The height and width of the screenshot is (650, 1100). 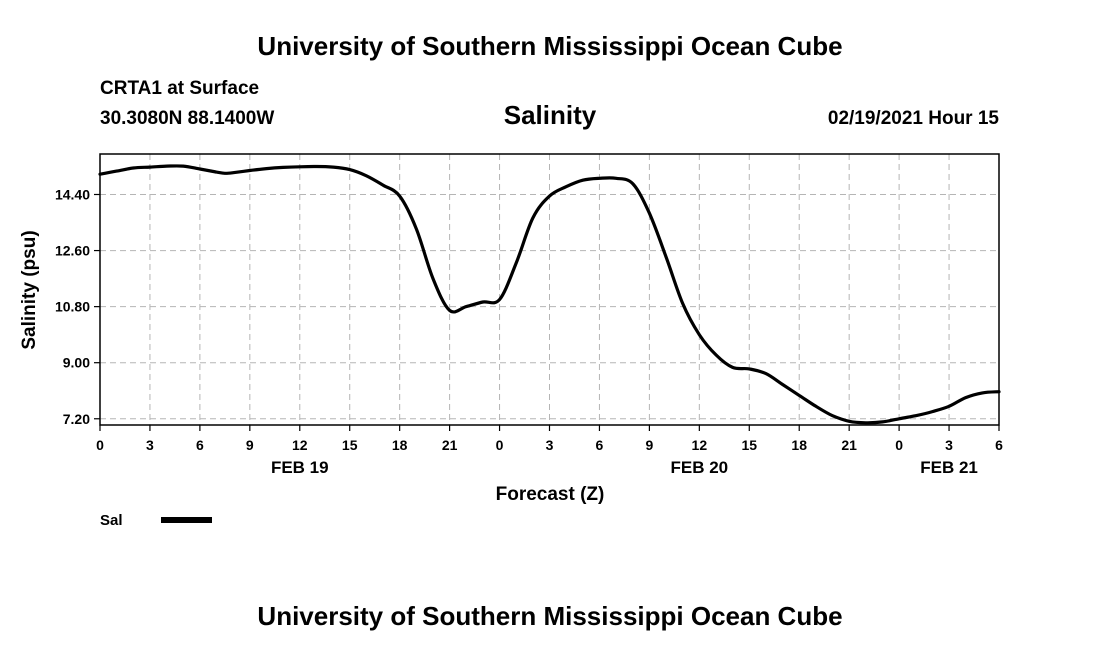 I want to click on station-coords: 30.3080N 88.1400W, so click(x=187, y=118).